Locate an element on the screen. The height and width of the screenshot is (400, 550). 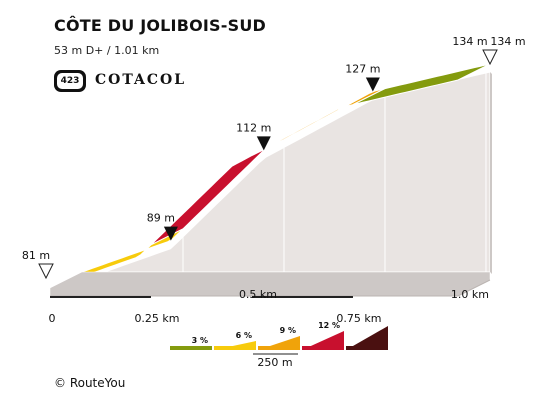
legend-label: 3 % is located at coordinates (200, 340).